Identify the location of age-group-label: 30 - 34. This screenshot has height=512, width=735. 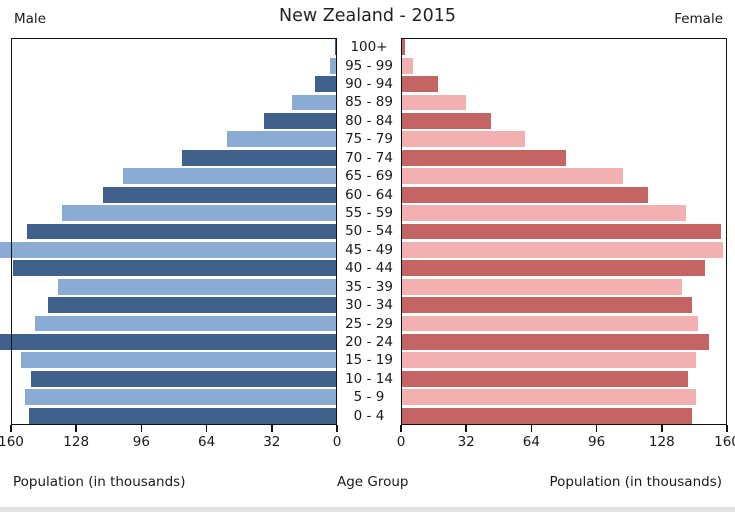
(369, 305).